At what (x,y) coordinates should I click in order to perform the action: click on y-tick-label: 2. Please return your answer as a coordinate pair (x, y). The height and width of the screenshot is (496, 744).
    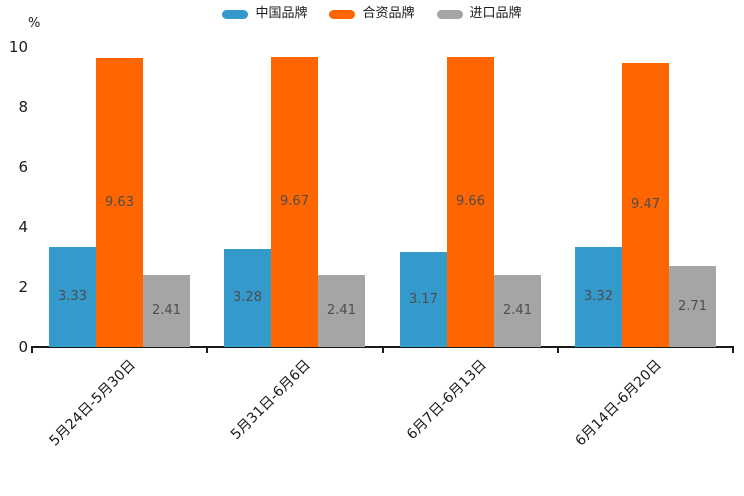
    Looking at the image, I should click on (23, 287).